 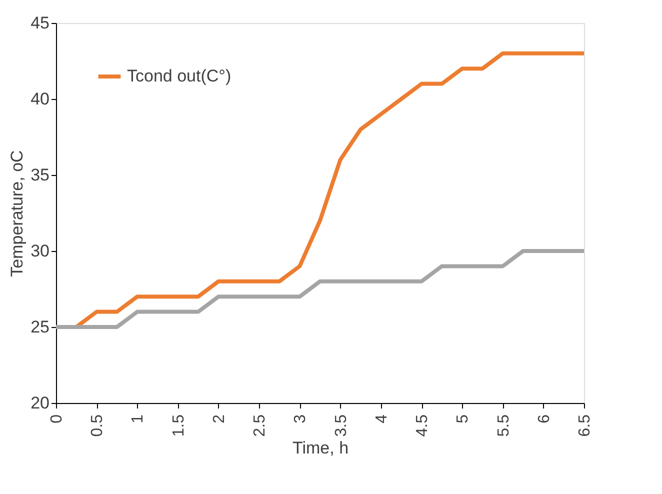 I want to click on x-tick-label: 5, so click(x=463, y=419).